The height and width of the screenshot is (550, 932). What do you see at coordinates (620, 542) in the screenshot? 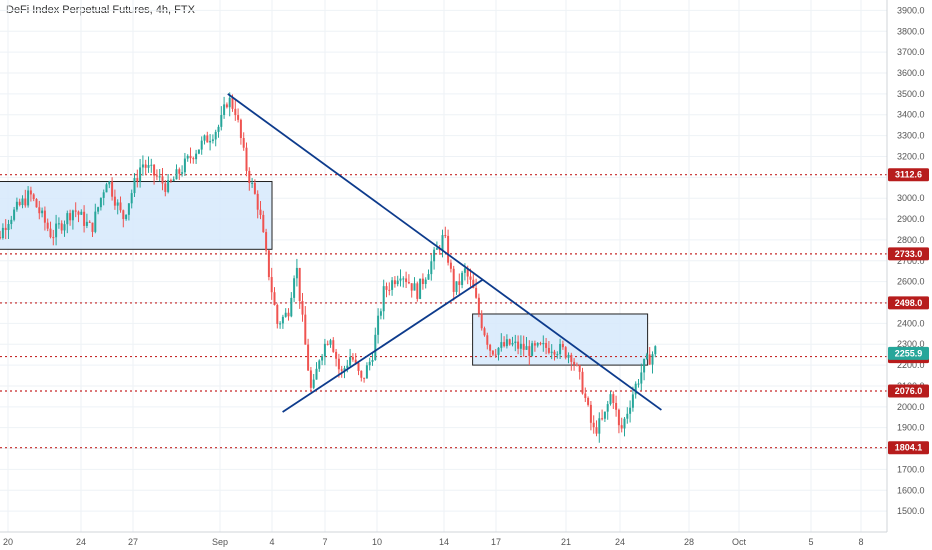
I see `time-tick-label: 24` at bounding box center [620, 542].